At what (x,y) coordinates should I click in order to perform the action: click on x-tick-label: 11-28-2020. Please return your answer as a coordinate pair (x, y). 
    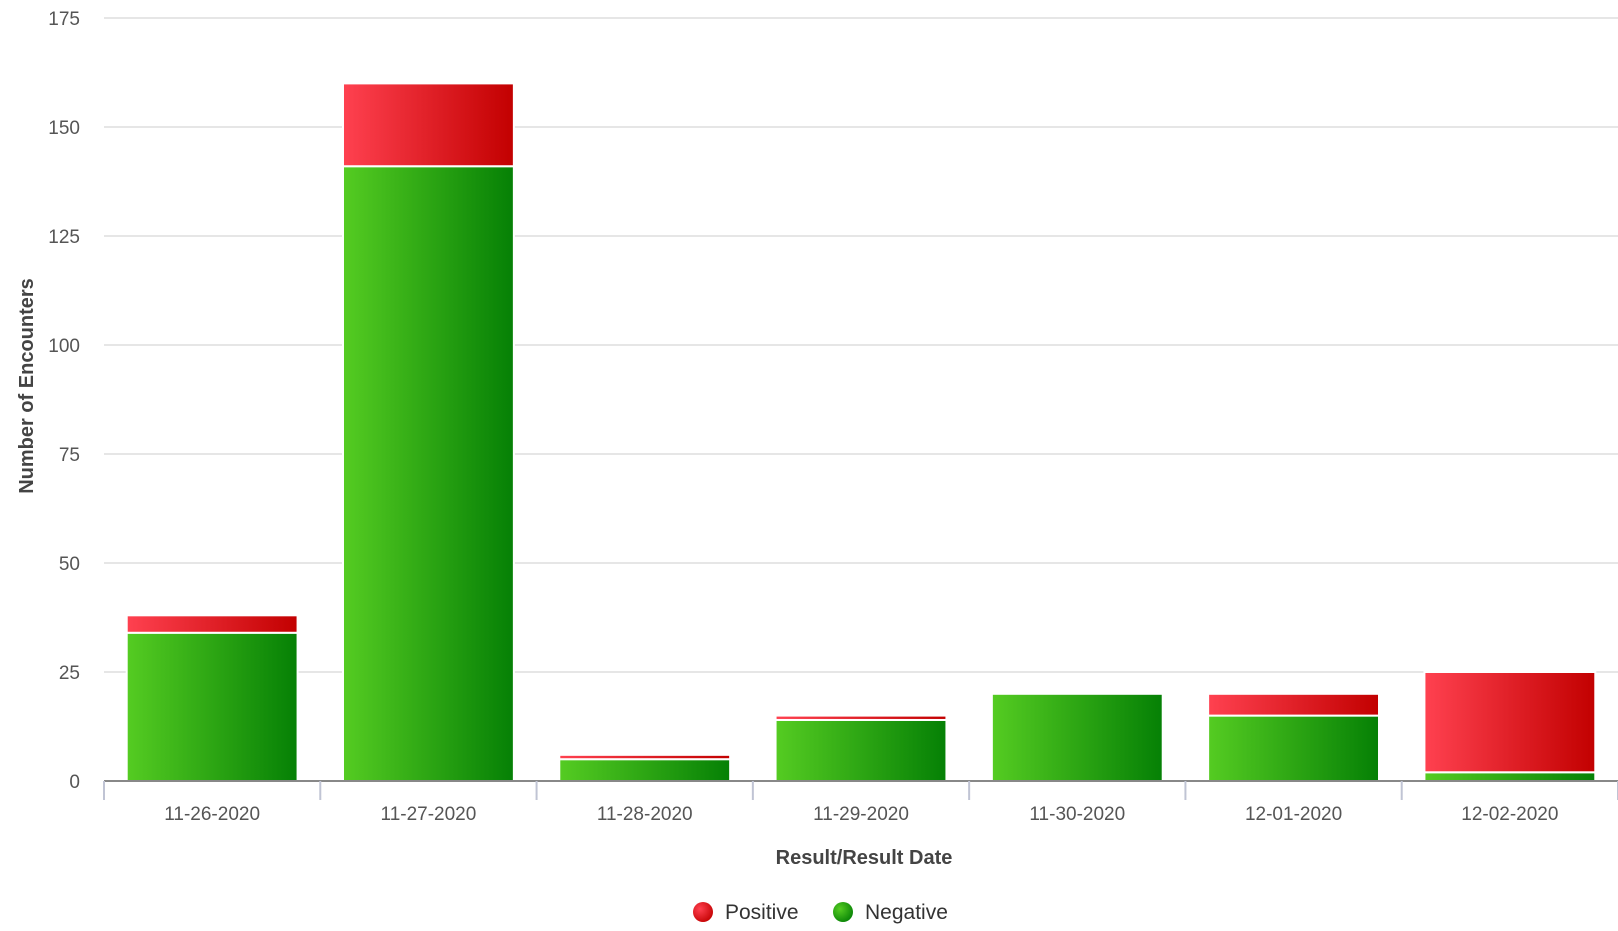
    Looking at the image, I should click on (645, 814).